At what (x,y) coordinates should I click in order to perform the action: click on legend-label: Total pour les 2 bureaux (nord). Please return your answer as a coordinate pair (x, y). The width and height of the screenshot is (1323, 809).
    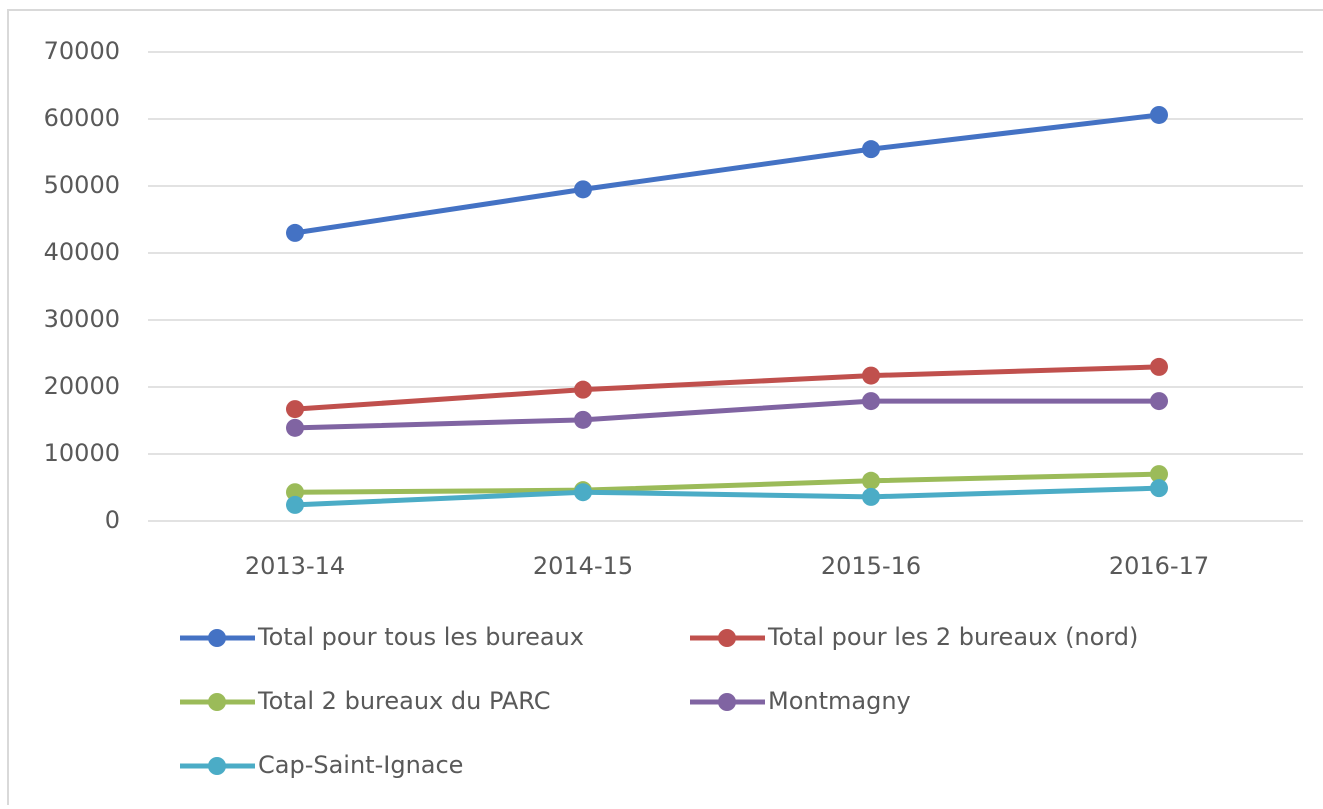
    Looking at the image, I should click on (952, 637).